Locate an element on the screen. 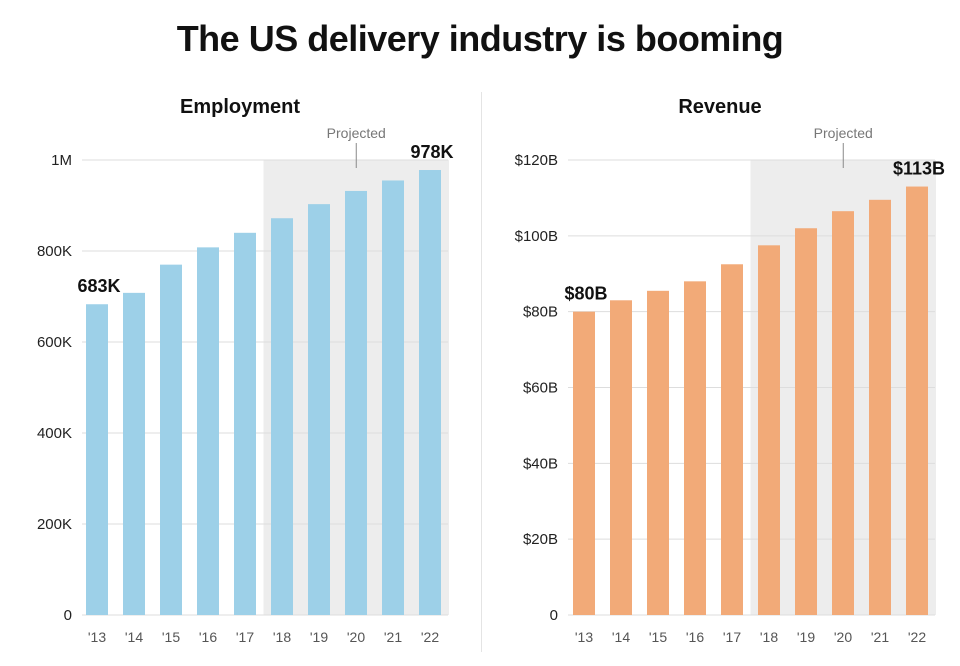  y-tick-label: 200K is located at coordinates (54, 524).